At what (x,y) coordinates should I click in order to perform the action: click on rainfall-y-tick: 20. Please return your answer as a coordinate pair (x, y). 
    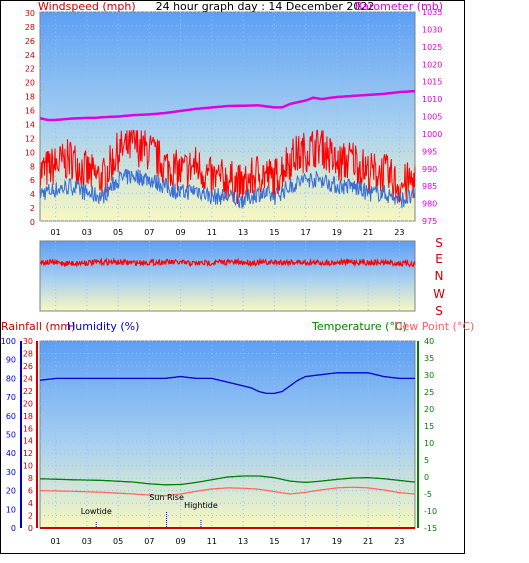
    Looking at the image, I should click on (28, 403).